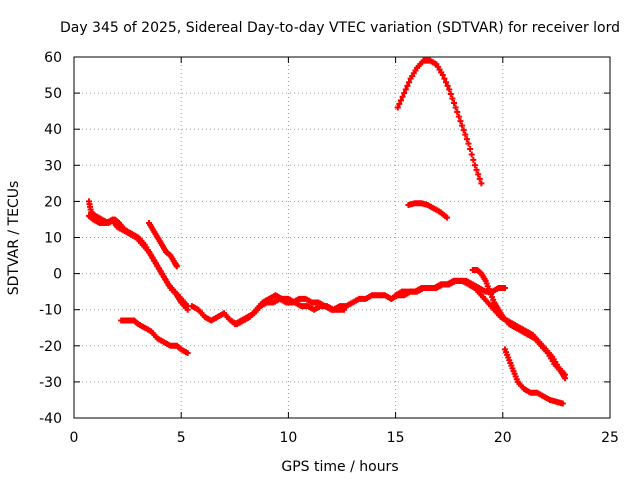 This screenshot has height=480, width=640. I want to click on series-arc-1b, so click(138, 261).